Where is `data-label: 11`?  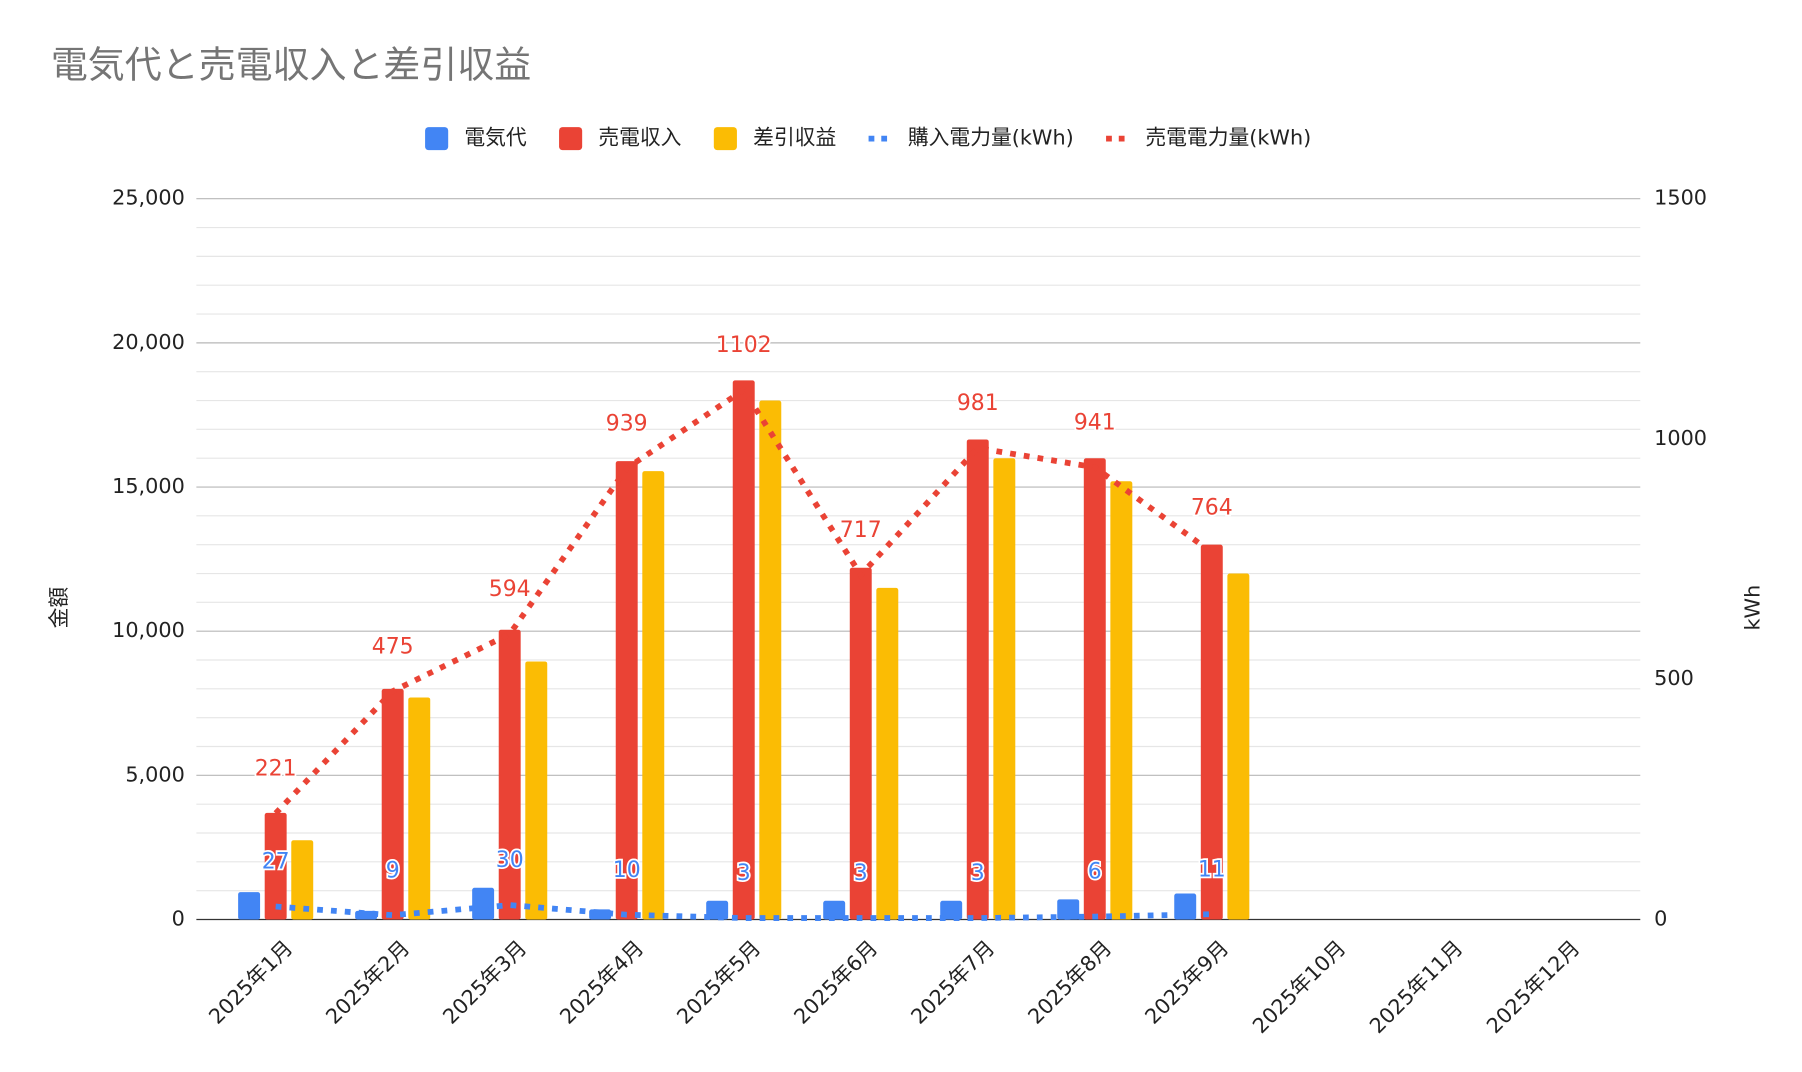
data-label: 11 is located at coordinates (1212, 869).